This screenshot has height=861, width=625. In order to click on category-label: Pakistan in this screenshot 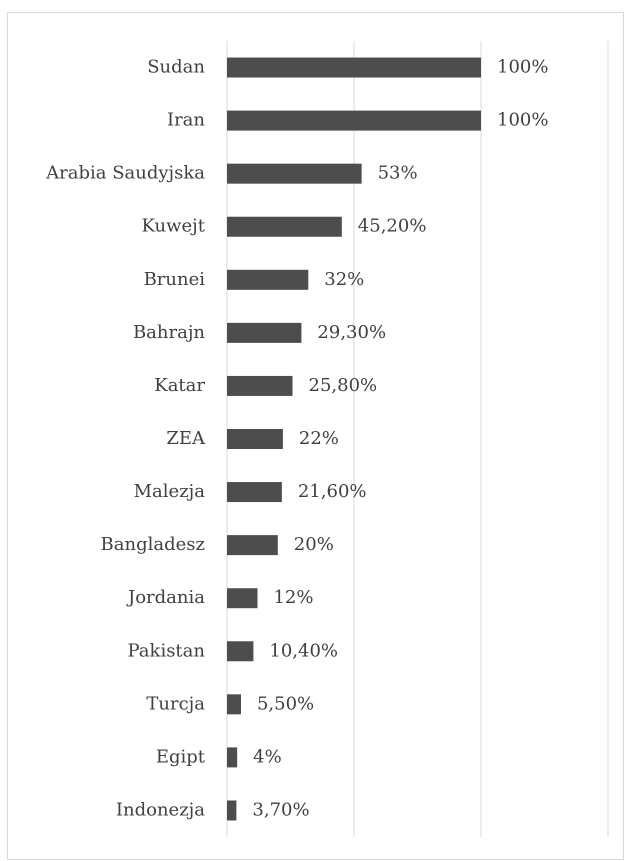, I will do `click(167, 650)`.